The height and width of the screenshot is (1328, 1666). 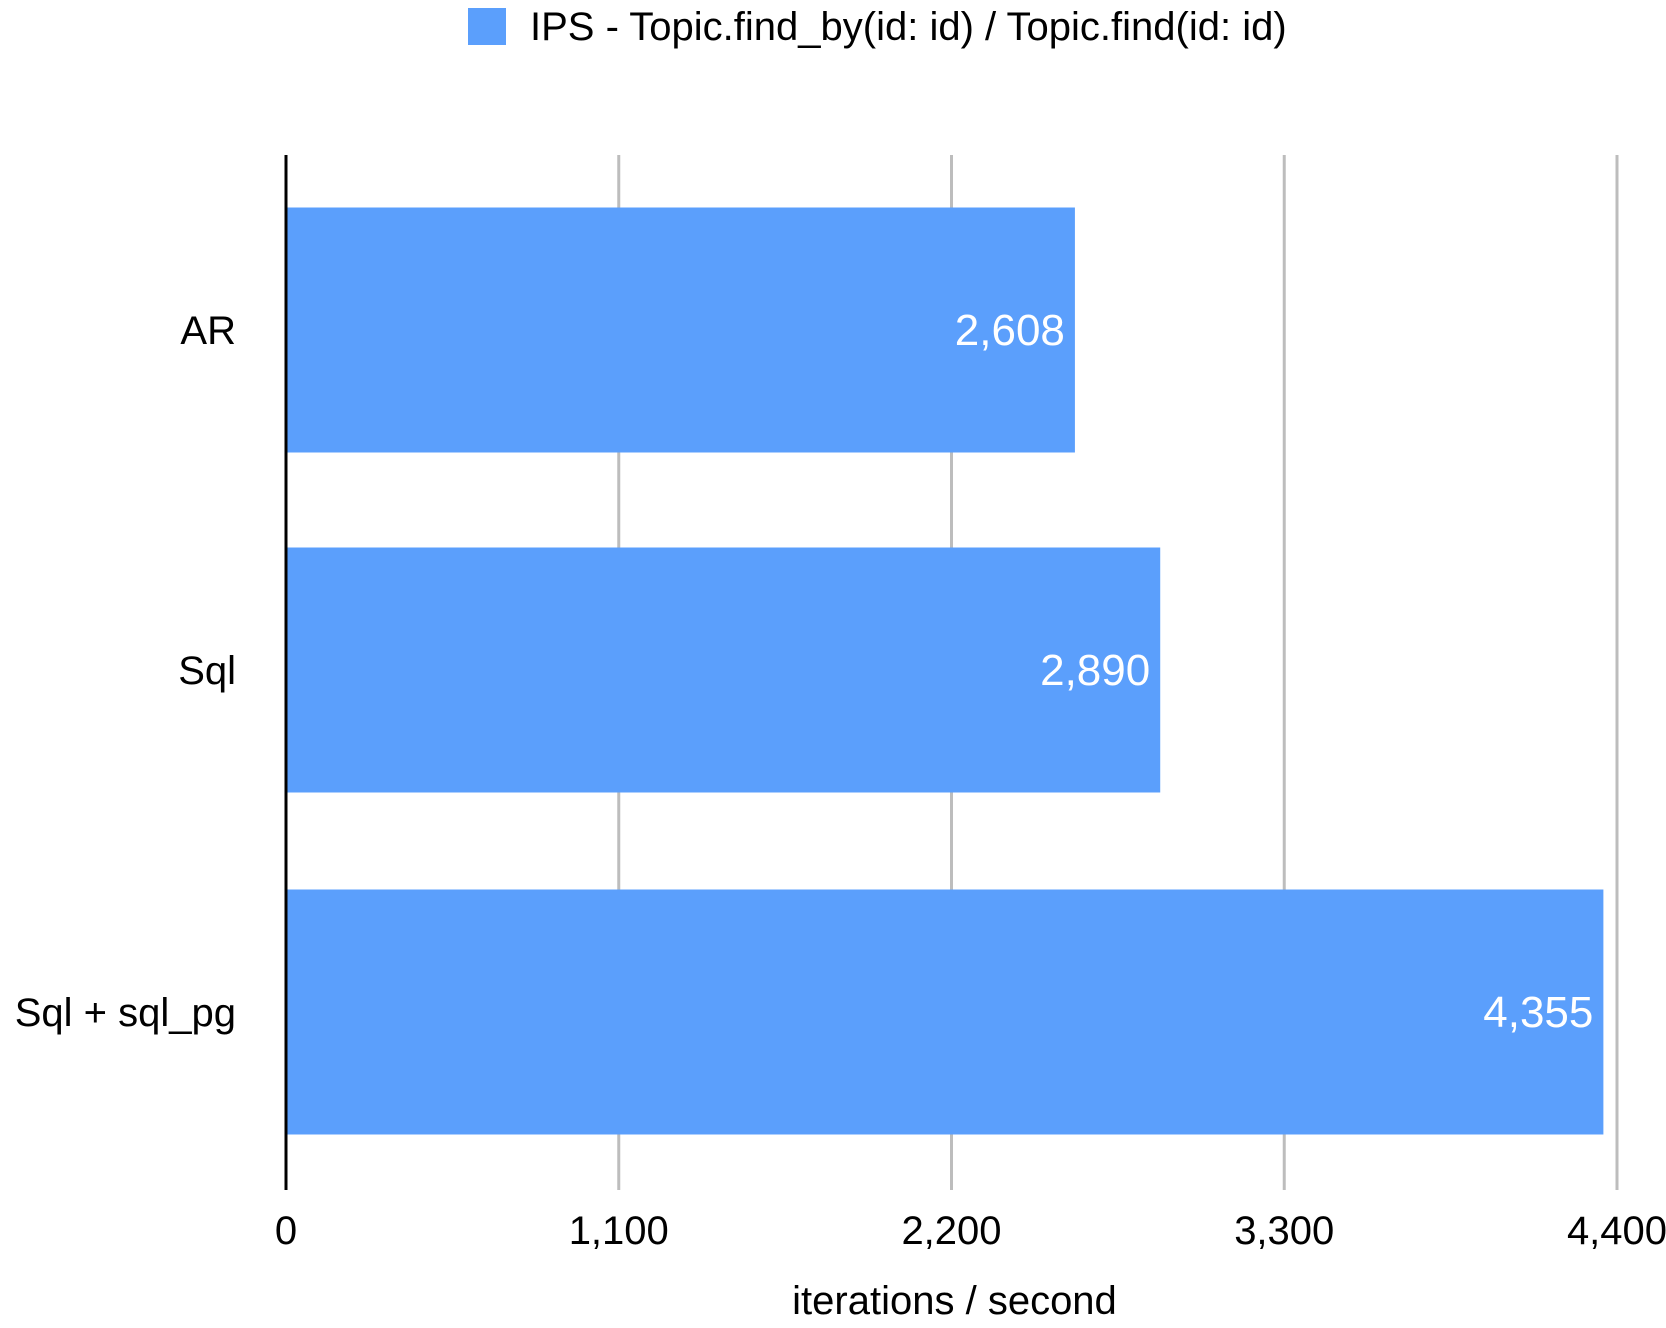 What do you see at coordinates (207, 671) in the screenshot?
I see `category-label-1: Sql` at bounding box center [207, 671].